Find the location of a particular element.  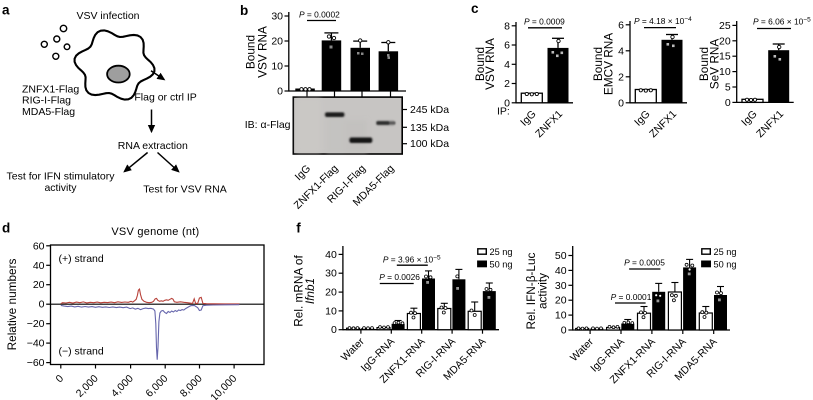

svg-text: P = 6.06 × 10−5 is located at coordinates (782, 22).